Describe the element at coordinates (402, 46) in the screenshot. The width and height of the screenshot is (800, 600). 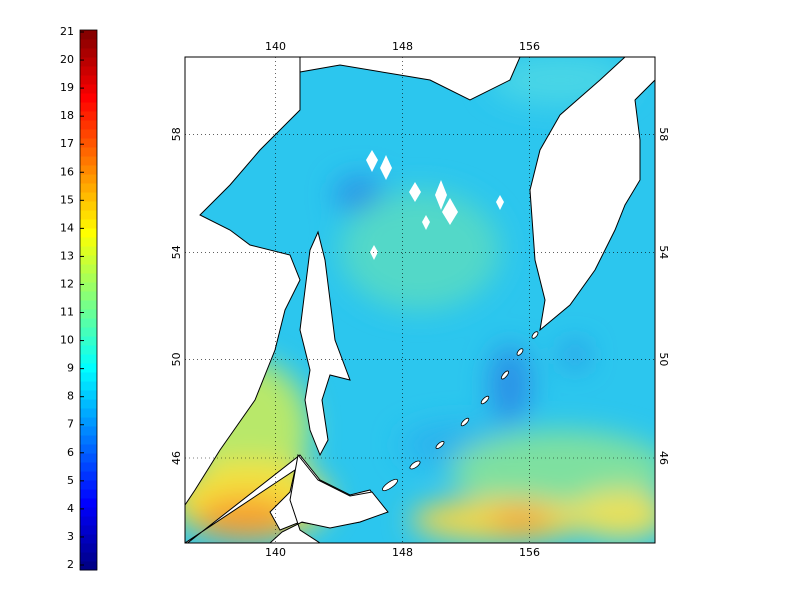
I see `lon-label-top: 148` at that location.